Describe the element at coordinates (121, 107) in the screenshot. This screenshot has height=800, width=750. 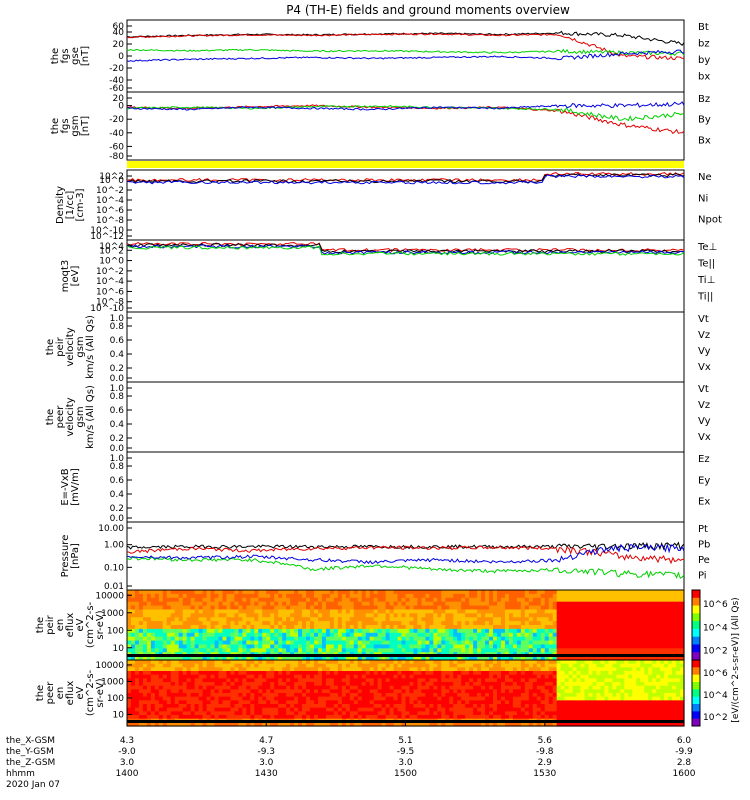
I see `y-tick-label: 0` at that location.